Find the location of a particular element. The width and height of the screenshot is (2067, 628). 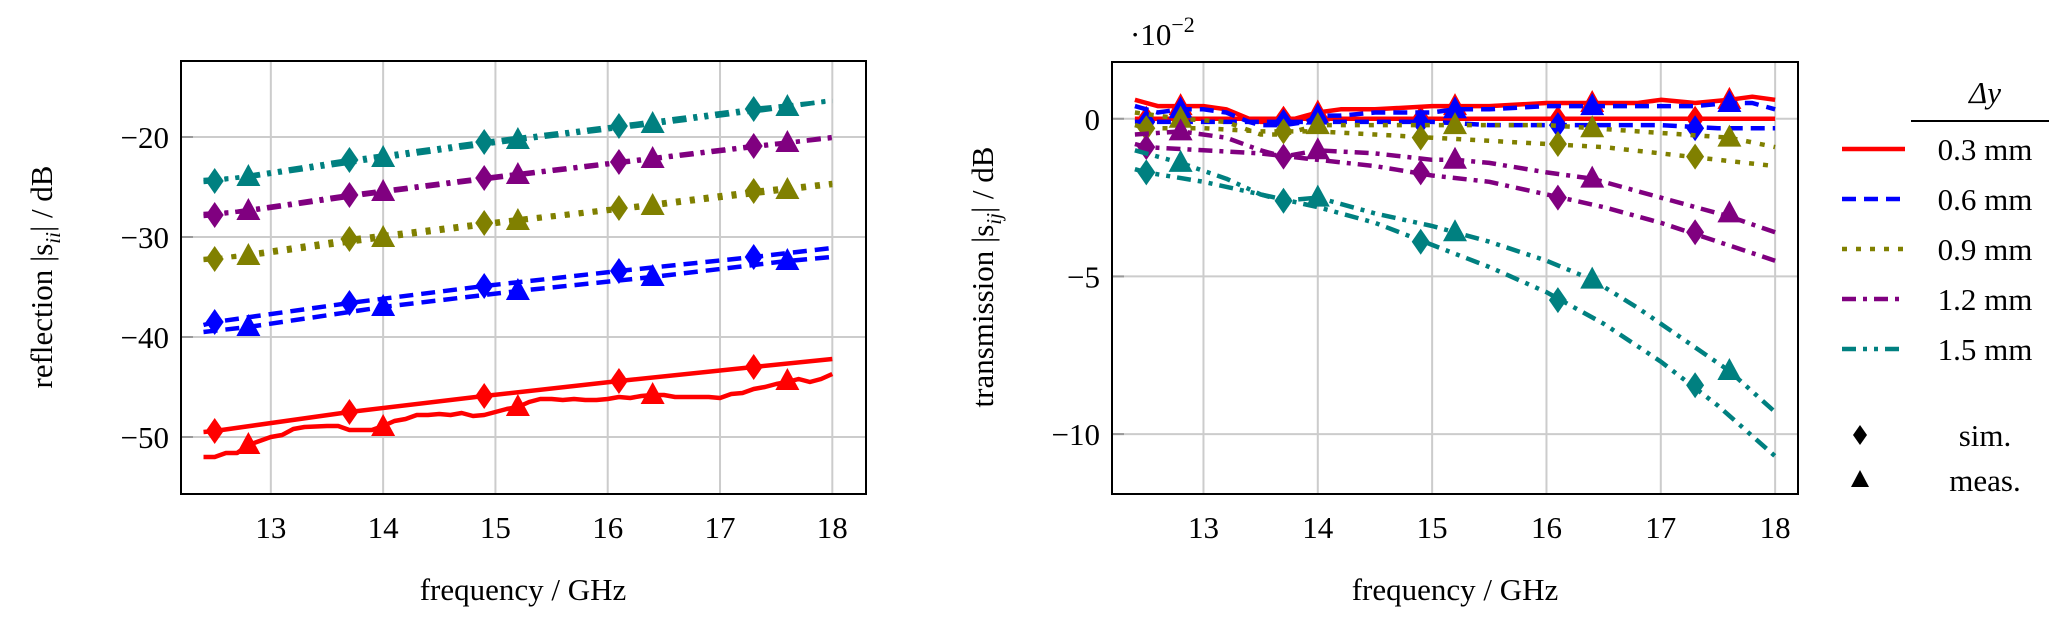

series-line-06mm-sim is located at coordinates (1455, 125).